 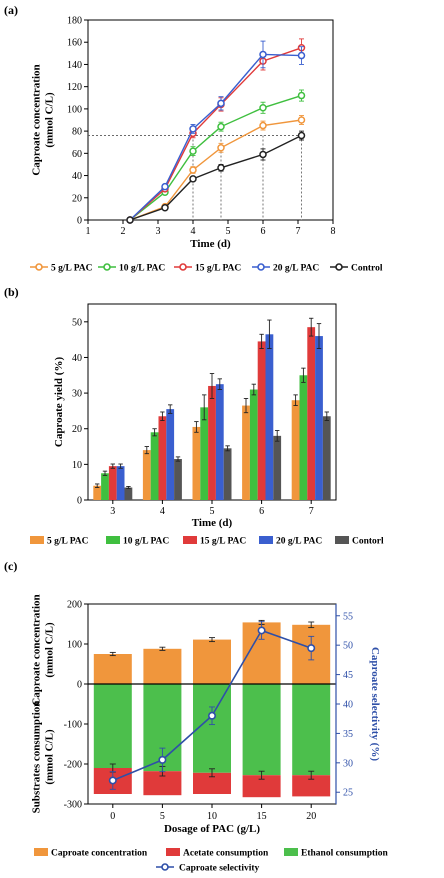 What do you see at coordinates (212, 661) in the screenshot?
I see `bar-caproate` at bounding box center [212, 661].